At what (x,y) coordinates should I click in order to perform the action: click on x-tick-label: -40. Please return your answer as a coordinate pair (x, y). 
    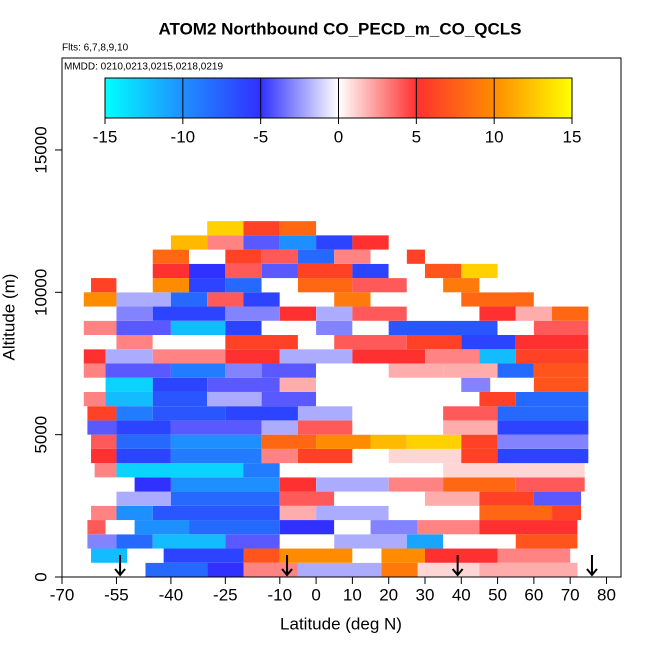
    Looking at the image, I should click on (171, 594).